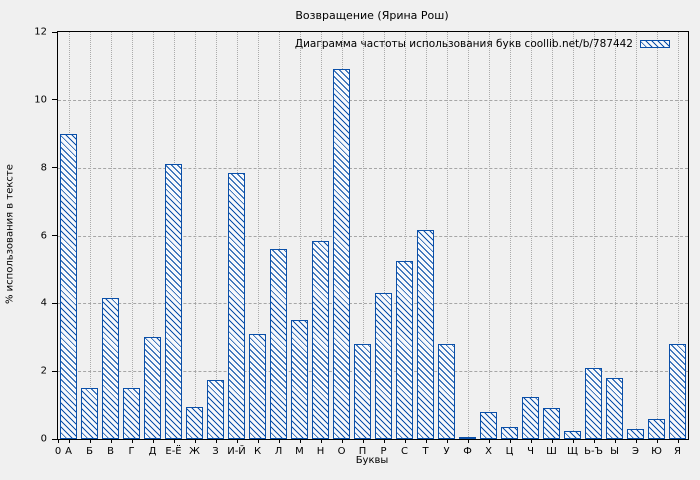 This screenshot has height=480, width=700. I want to click on x-tick-label: З, so click(215, 451).